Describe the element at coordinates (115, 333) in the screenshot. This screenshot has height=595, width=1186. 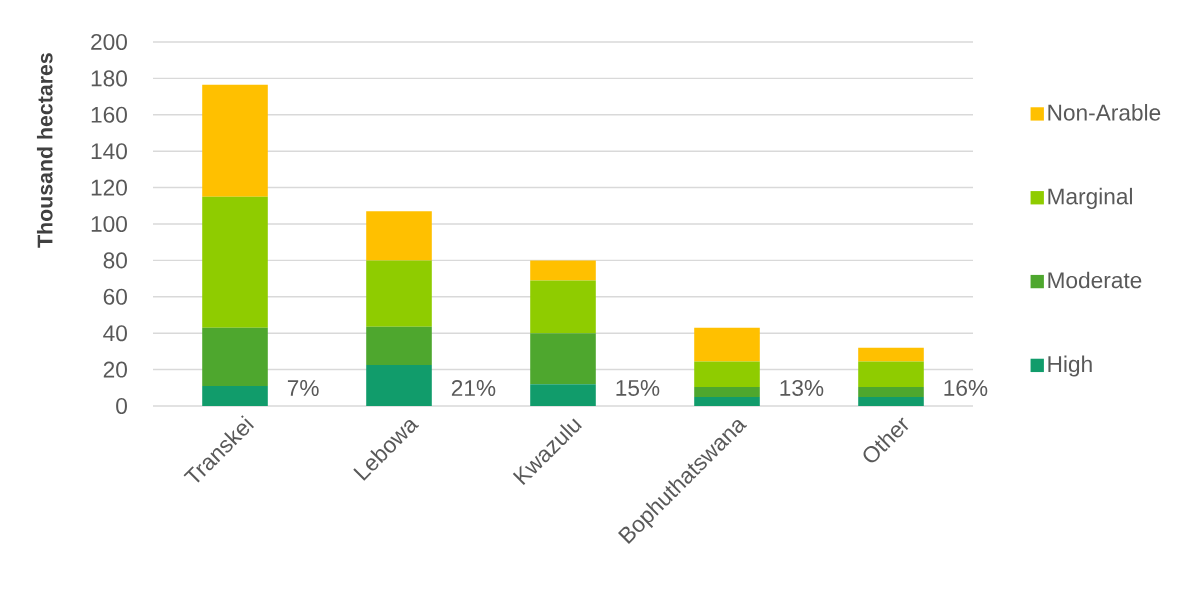
I see `y-tick-label: 40` at that location.